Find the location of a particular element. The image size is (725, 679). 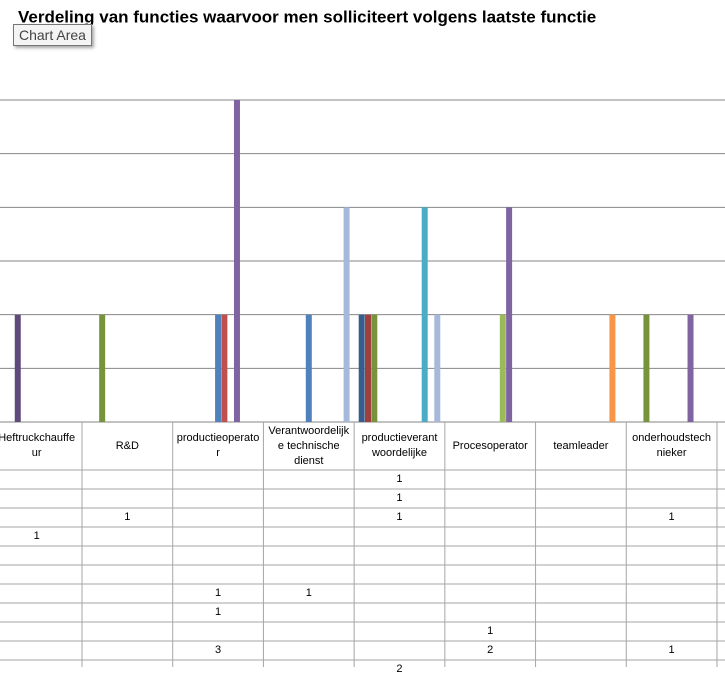

x-tick-label: Heftruckchauffeur is located at coordinates (38, 445).